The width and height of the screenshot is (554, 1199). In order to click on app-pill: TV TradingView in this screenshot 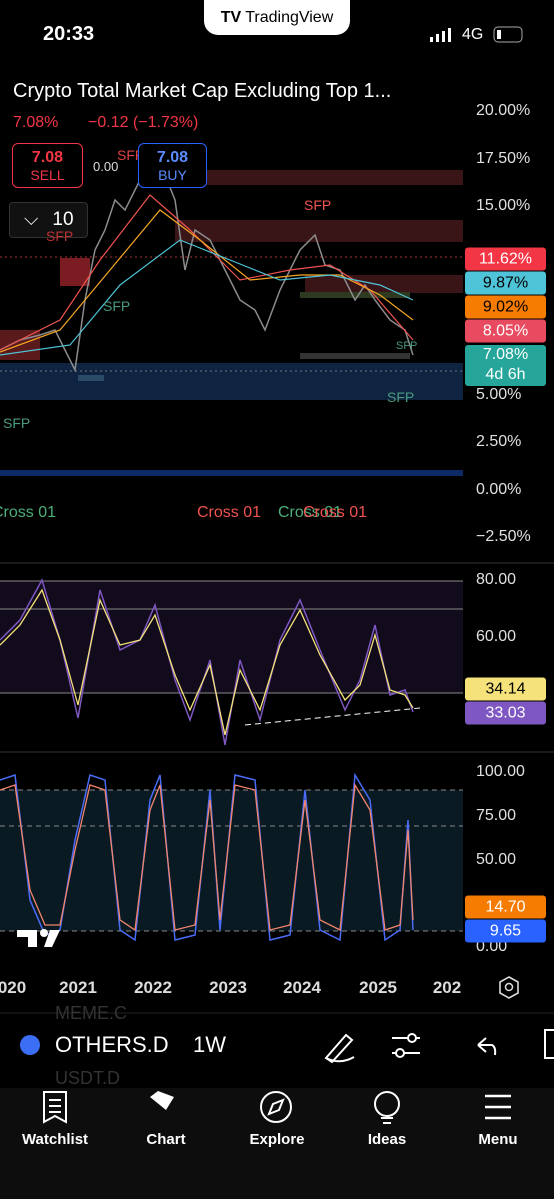, I will do `click(277, 17)`.